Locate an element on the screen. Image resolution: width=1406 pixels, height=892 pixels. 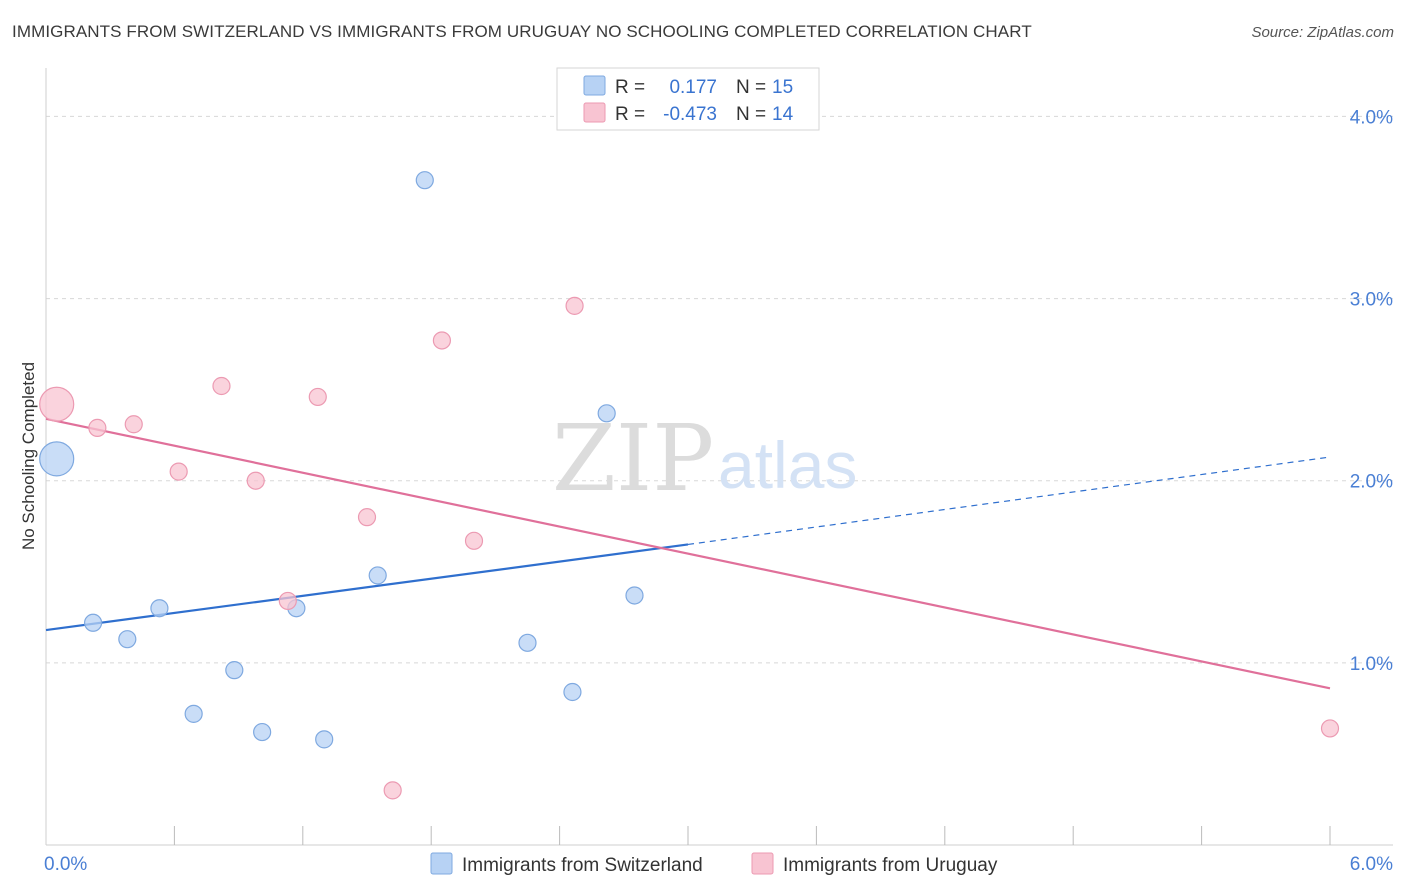
n-label-uruguay: N = is located at coordinates (751, 114).